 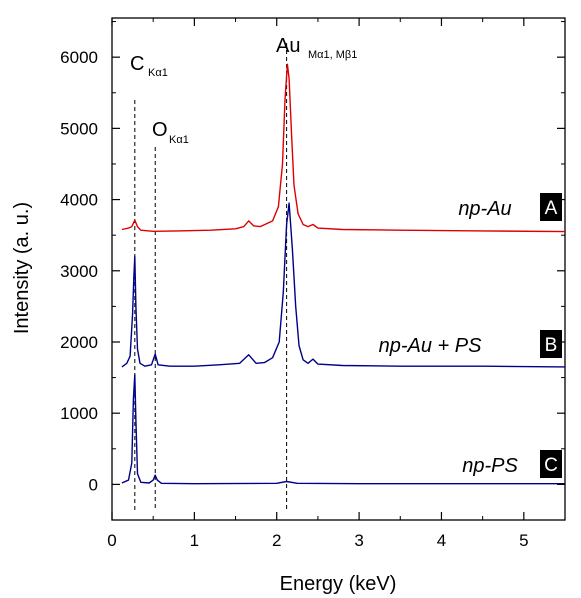 What do you see at coordinates (276, 540) in the screenshot?
I see `x-tick-label: 2` at bounding box center [276, 540].